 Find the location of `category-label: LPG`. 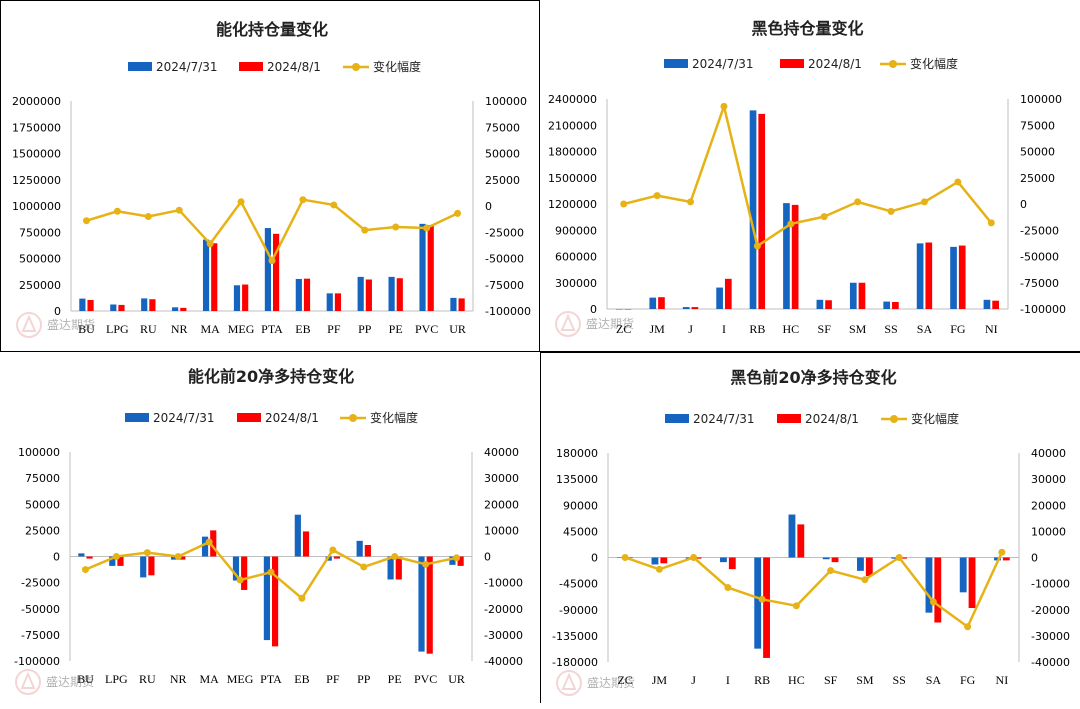

category-label: LPG is located at coordinates (116, 679).